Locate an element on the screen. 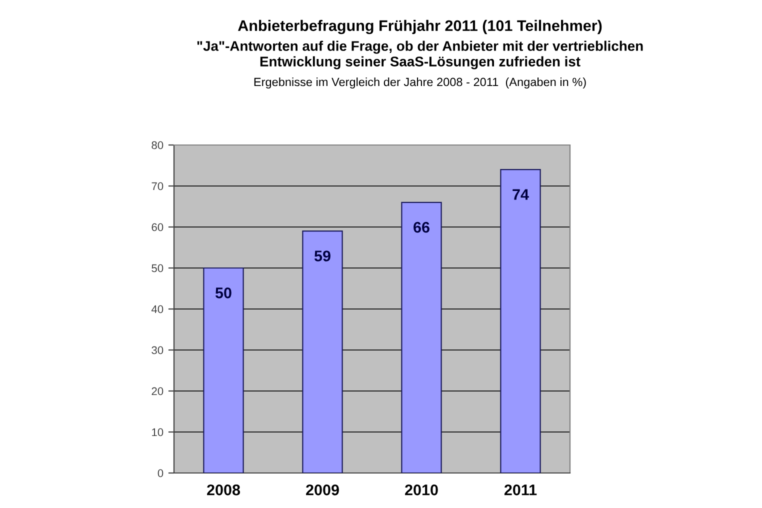 This screenshot has width=762, height=508. y-tick-label: 80 is located at coordinates (158, 145).